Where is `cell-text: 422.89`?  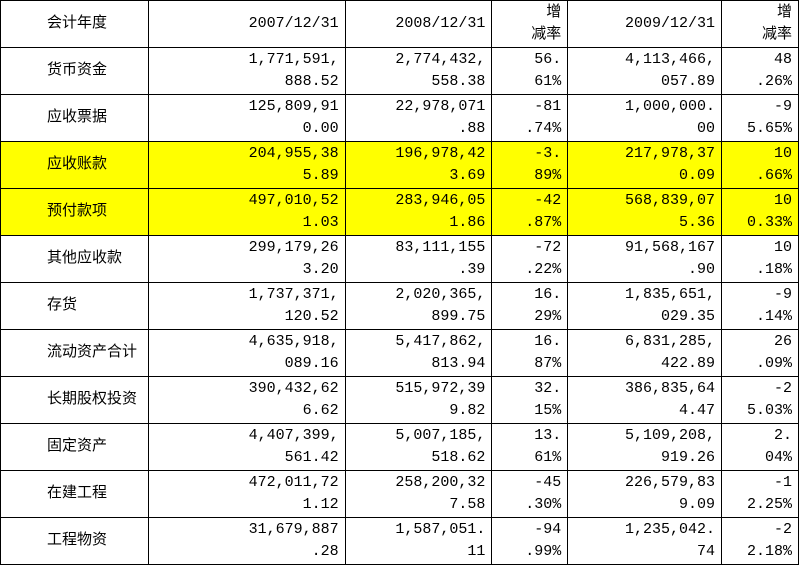
cell-text: 422.89 is located at coordinates (688, 363).